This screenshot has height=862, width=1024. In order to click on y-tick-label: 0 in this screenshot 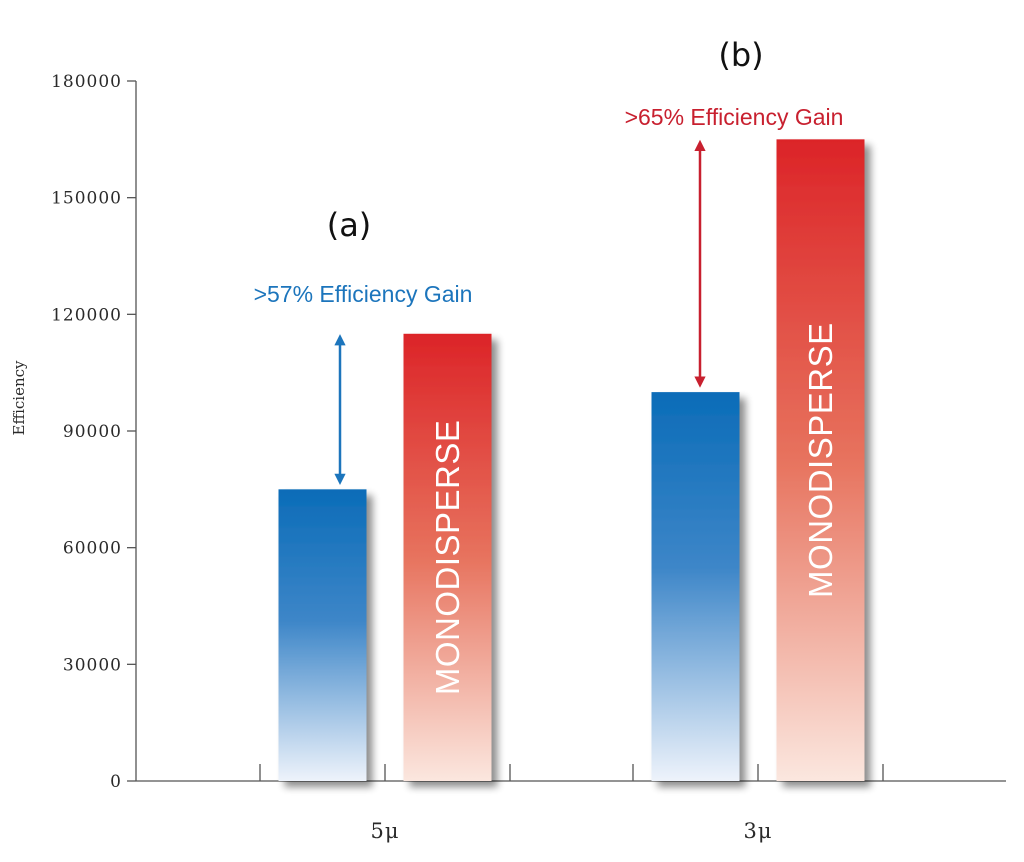, I will do `click(116, 782)`.